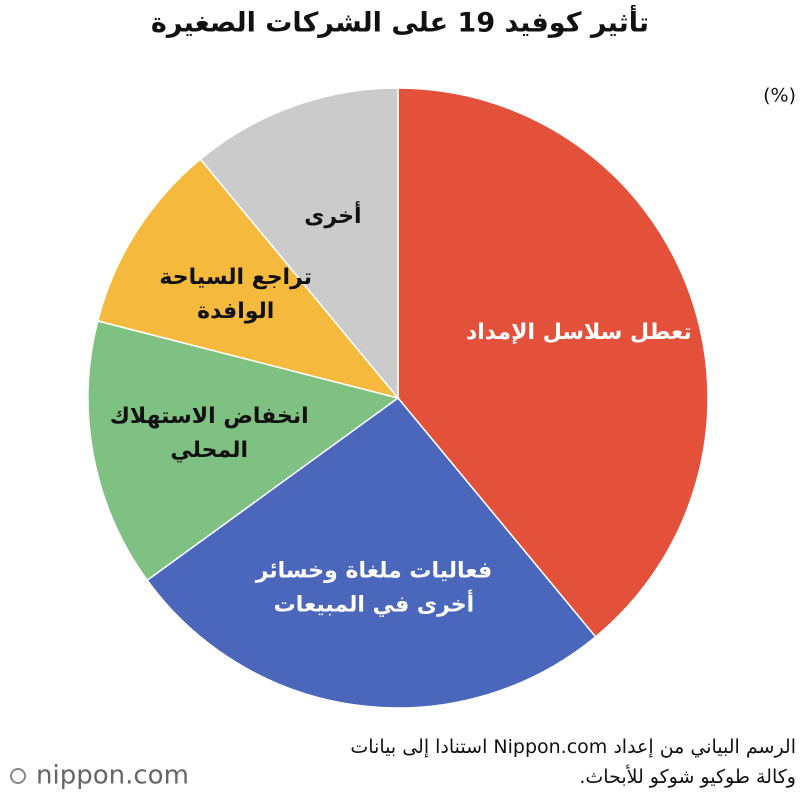 The width and height of the screenshot is (800, 800). Describe the element at coordinates (579, 332) in the screenshot. I see `slice-label: تعطل سلاسل الإمداد` at that location.